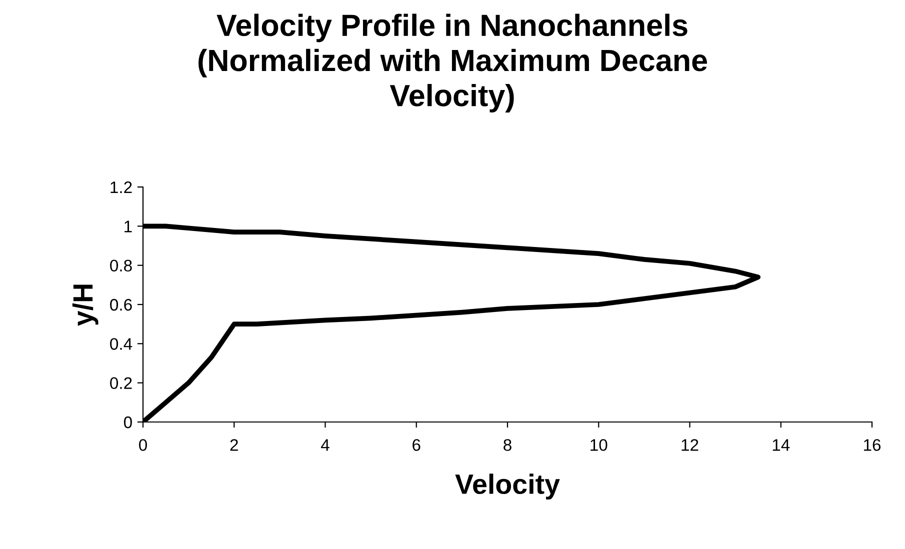 This screenshot has height=549, width=905. Describe the element at coordinates (128, 422) in the screenshot. I see `y-tick-label: 0` at that location.